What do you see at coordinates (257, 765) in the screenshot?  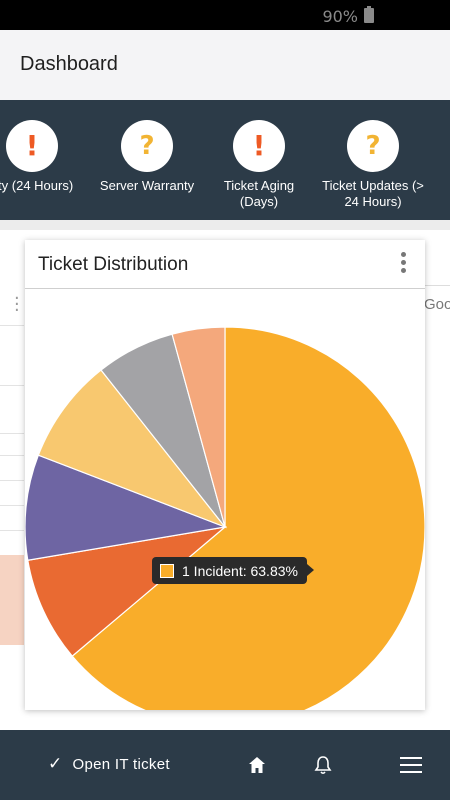 I see `home-icon` at bounding box center [257, 765].